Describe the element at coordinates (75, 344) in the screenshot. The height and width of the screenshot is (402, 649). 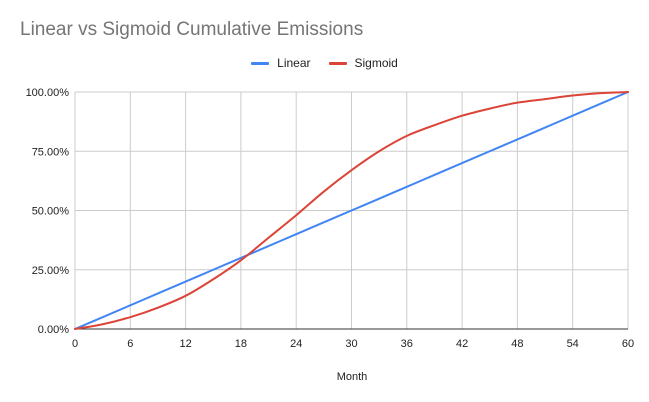
I see `x-tick-label: 0` at that location.